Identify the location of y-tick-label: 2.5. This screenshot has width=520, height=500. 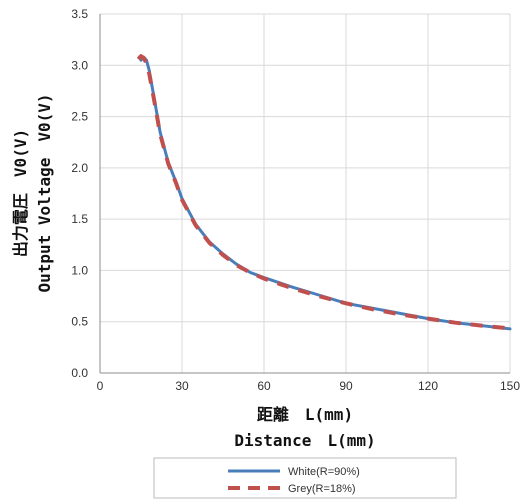
(79, 117).